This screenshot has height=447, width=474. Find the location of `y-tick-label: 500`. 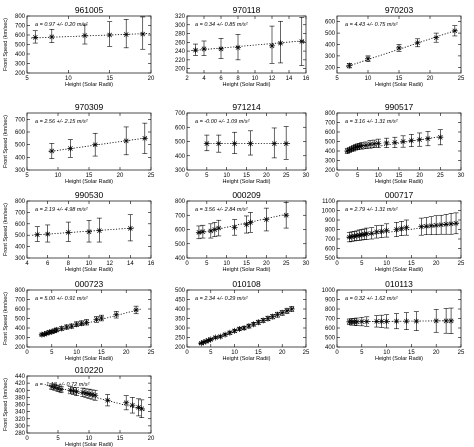

y-tick-label: 500 is located at coordinates (330, 259).